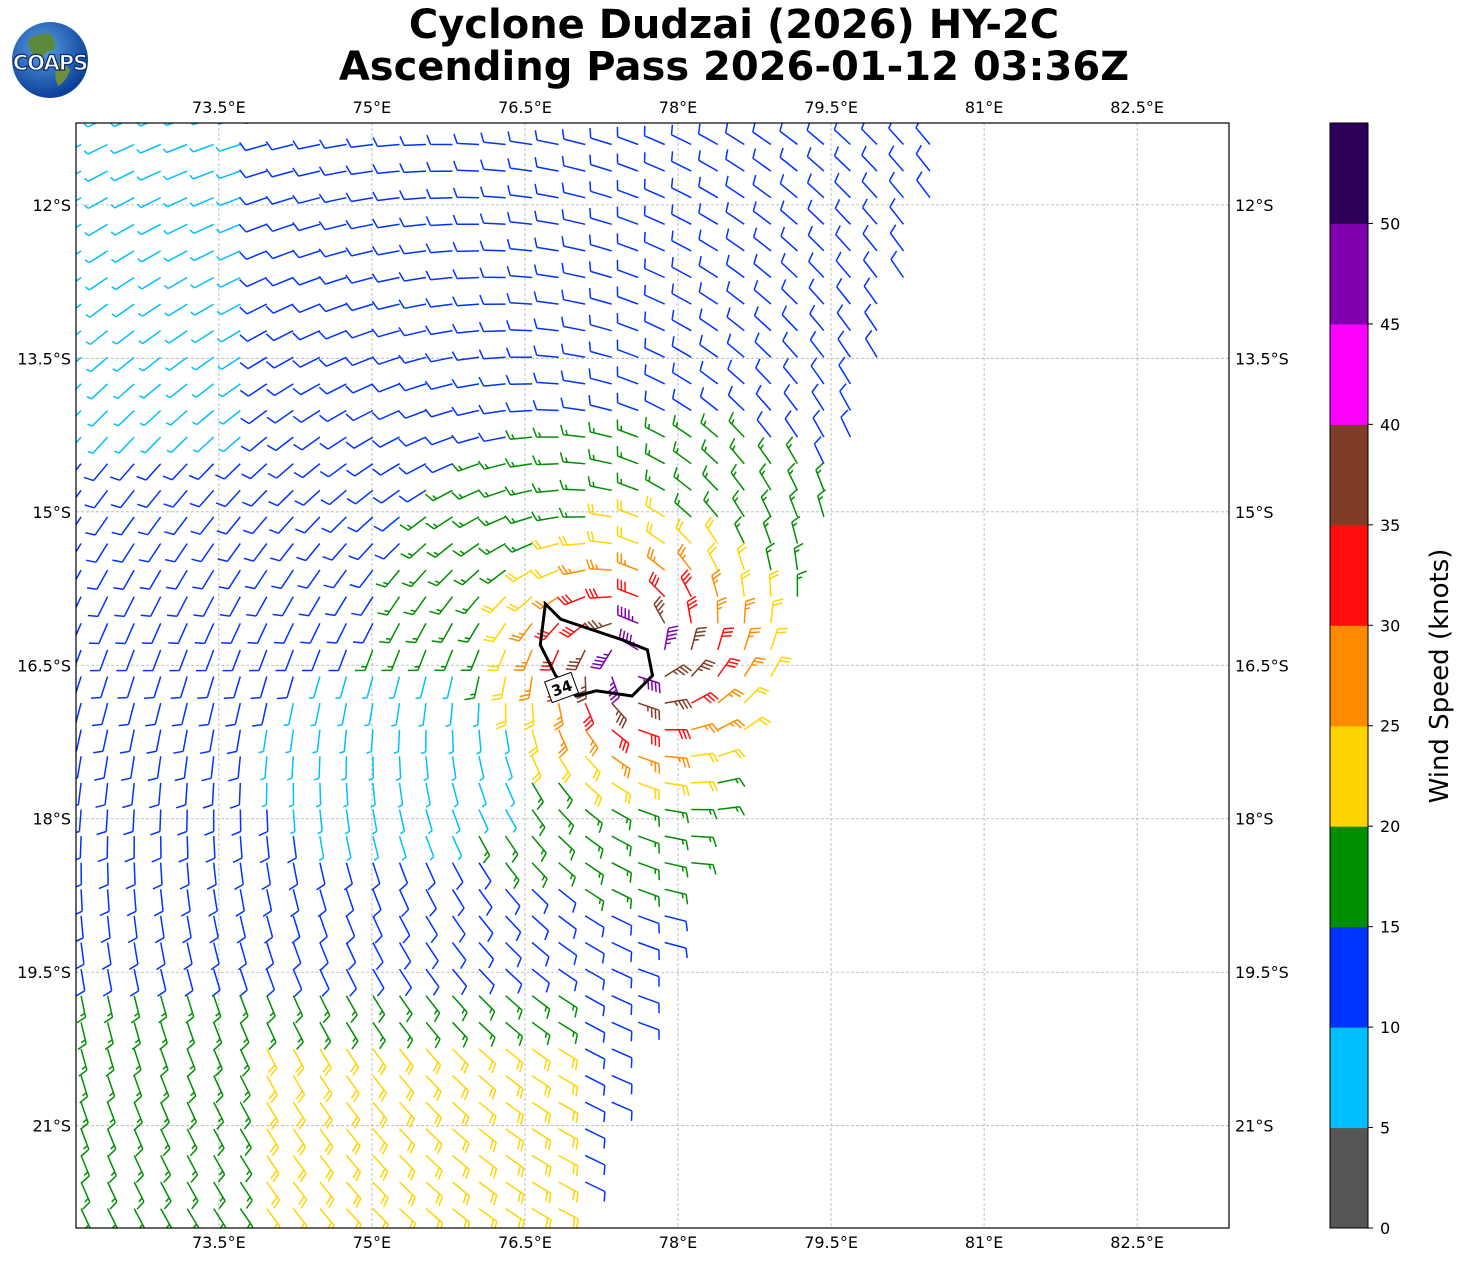  Describe the element at coordinates (1254, 205) in the screenshot. I see `lat-tick-label-right: 12°S` at that location.